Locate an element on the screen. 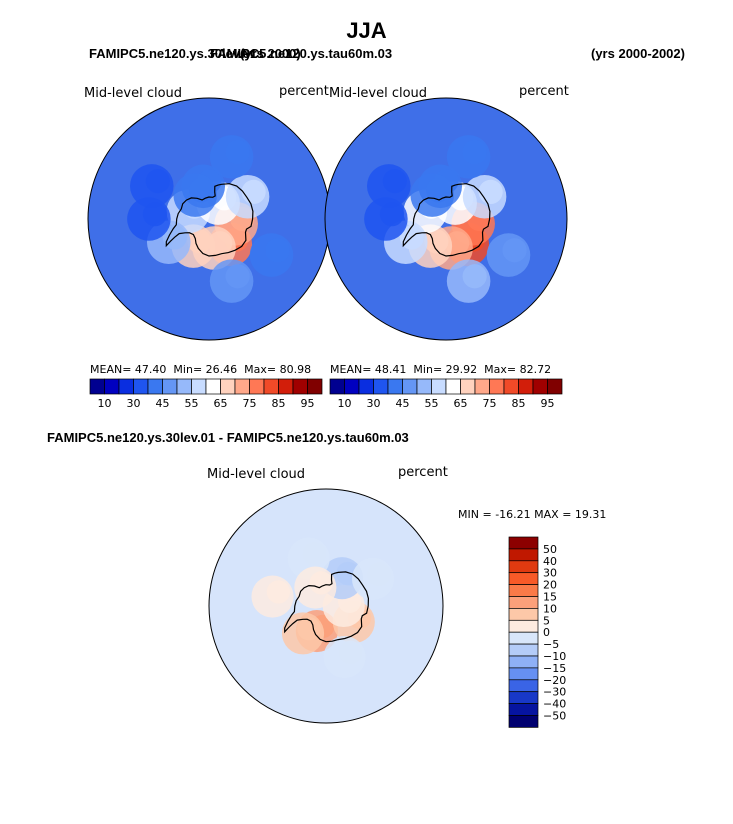  colorbar-diff-tick-label: −20 is located at coordinates (554, 680).